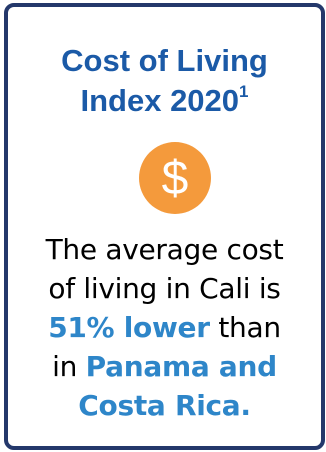 The height and width of the screenshot is (452, 326). I want to click on body-than: than, so click(245, 327).